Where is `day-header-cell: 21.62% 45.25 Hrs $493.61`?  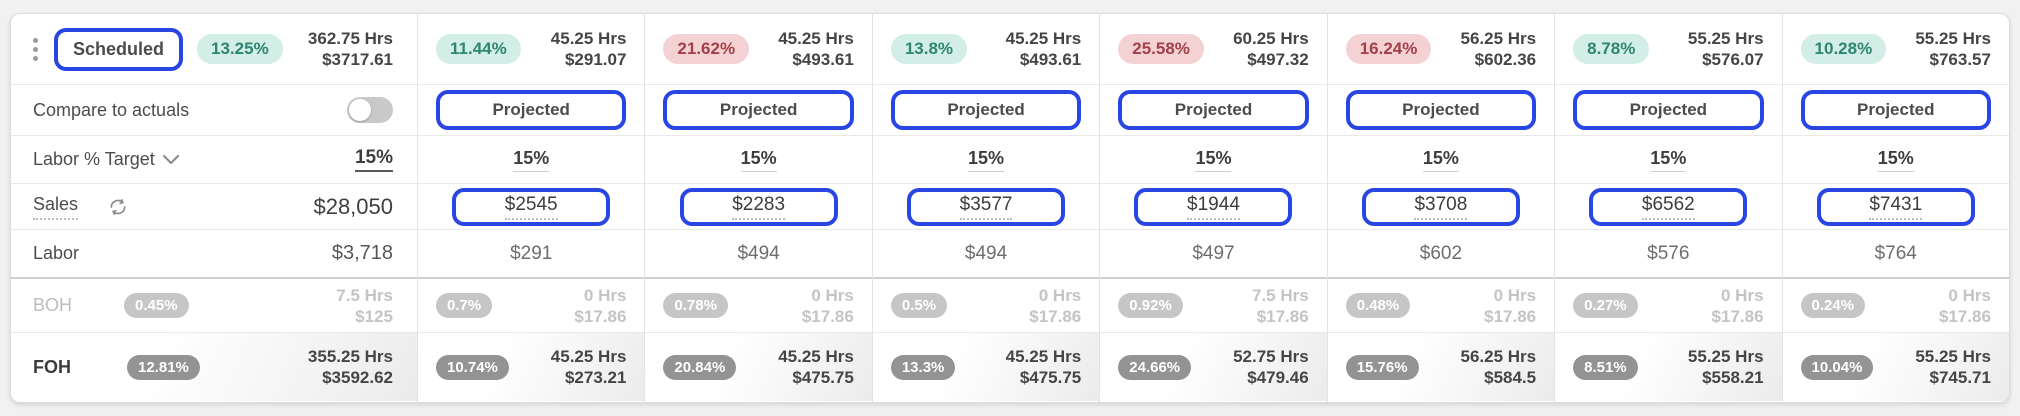
day-header-cell: 21.62% 45.25 Hrs $493.61 is located at coordinates (758, 49).